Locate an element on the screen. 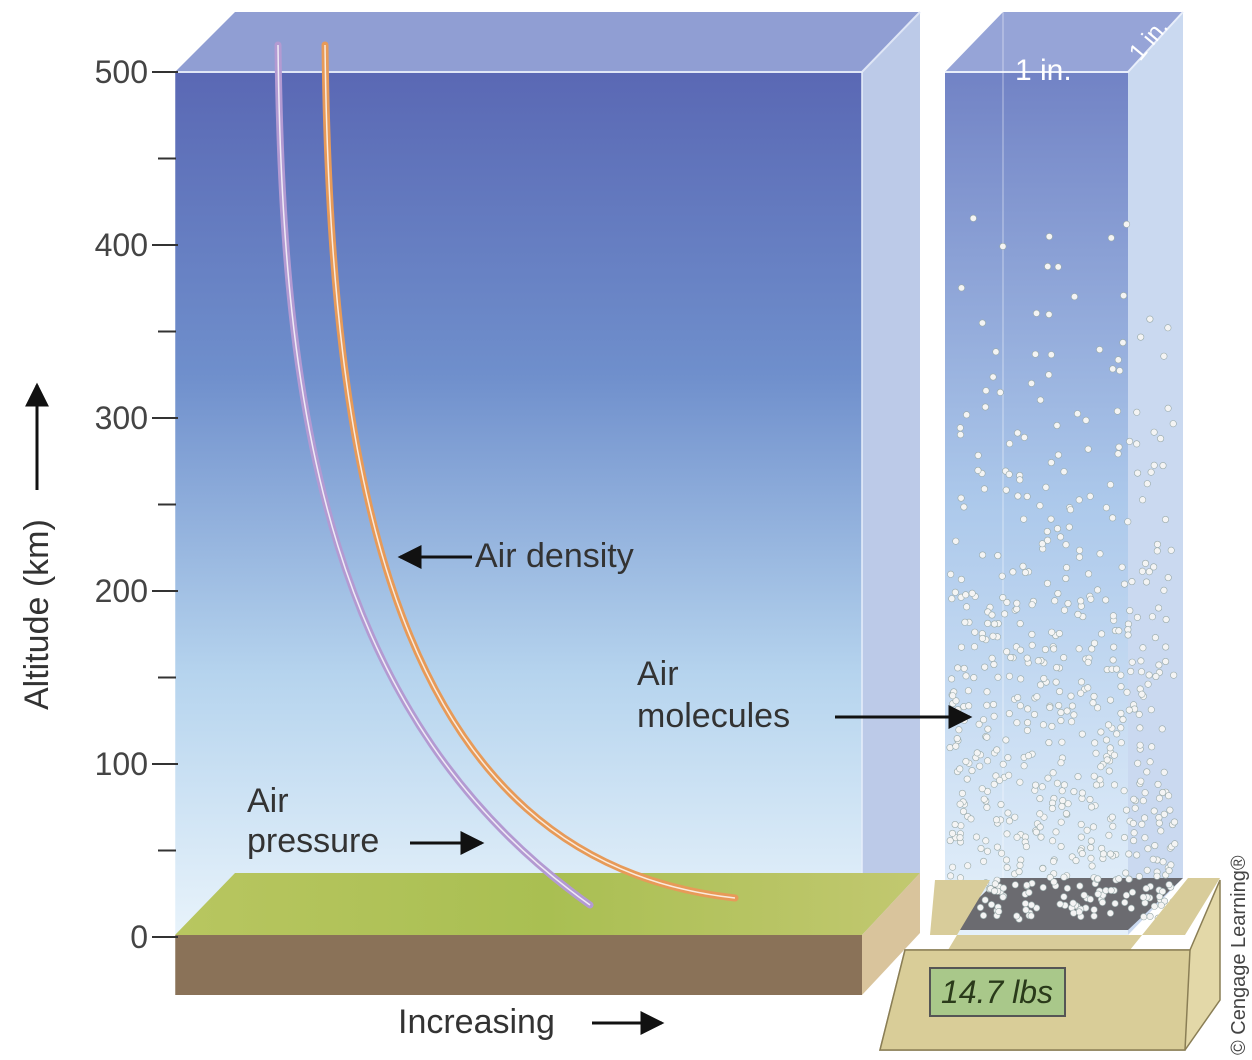 Image resolution: width=1252 pixels, height=1060 pixels. scale-reading: 14.7 lbs is located at coordinates (997, 992).